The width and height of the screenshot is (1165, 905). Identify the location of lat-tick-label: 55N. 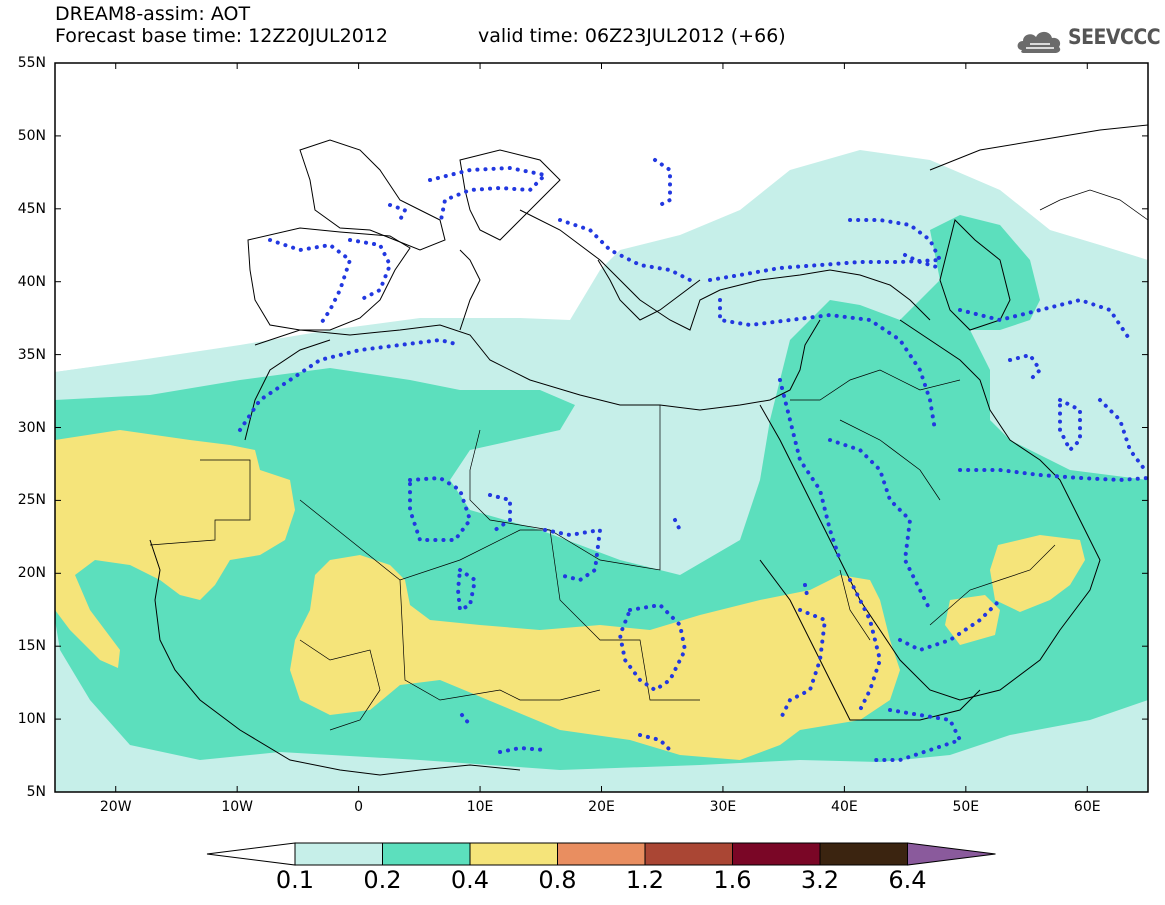
(31, 63).